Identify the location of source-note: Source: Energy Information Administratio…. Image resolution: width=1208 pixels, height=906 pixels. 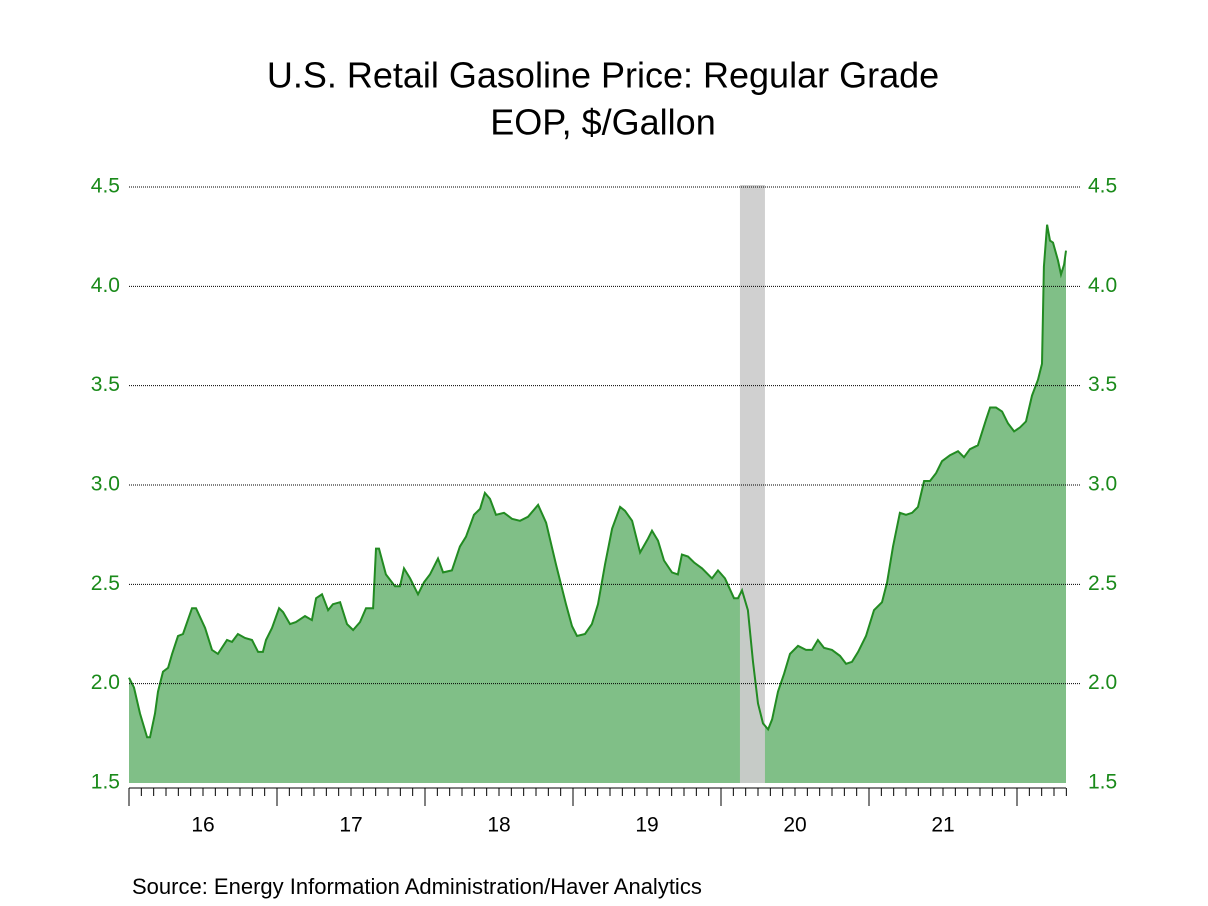
(417, 886).